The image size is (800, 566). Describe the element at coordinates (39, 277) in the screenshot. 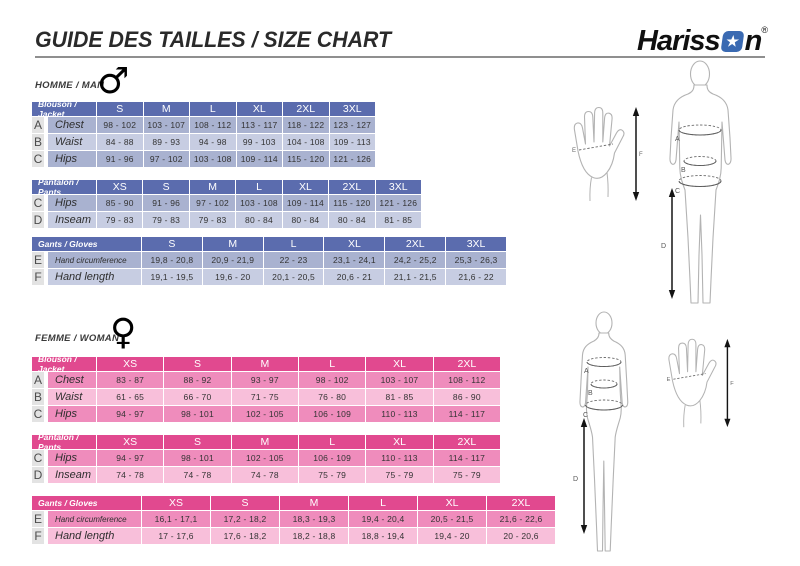

I see `row-letter: F` at that location.